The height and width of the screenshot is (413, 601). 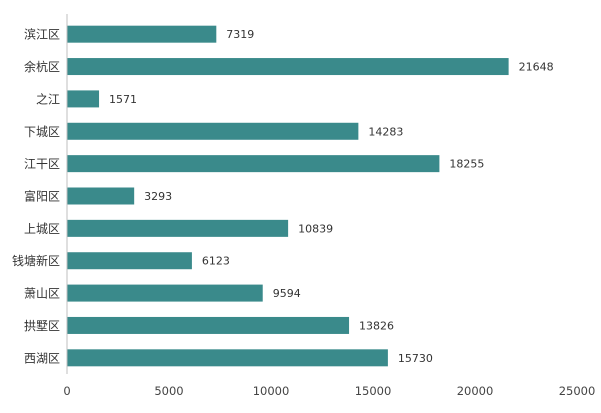 What do you see at coordinates (42, 164) in the screenshot?
I see `category-label: 江干区` at bounding box center [42, 164].